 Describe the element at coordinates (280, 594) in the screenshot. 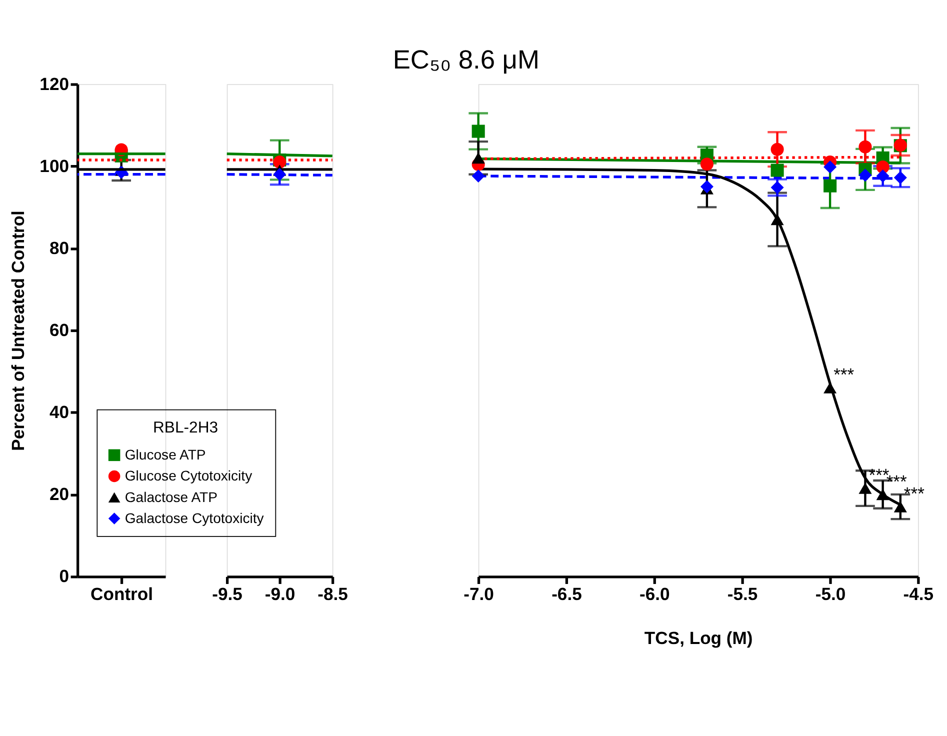

I see `x-tick-label: -9.0` at that location.